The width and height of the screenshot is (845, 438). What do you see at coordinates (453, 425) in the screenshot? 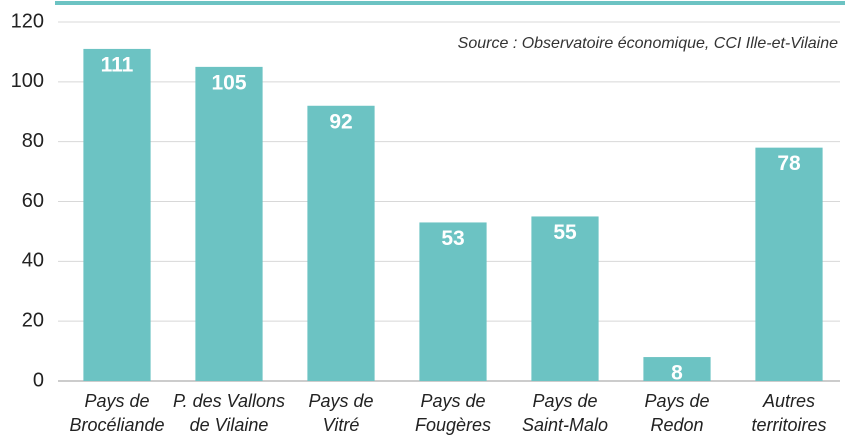
I see `x-tick-label: Fougères` at bounding box center [453, 425].